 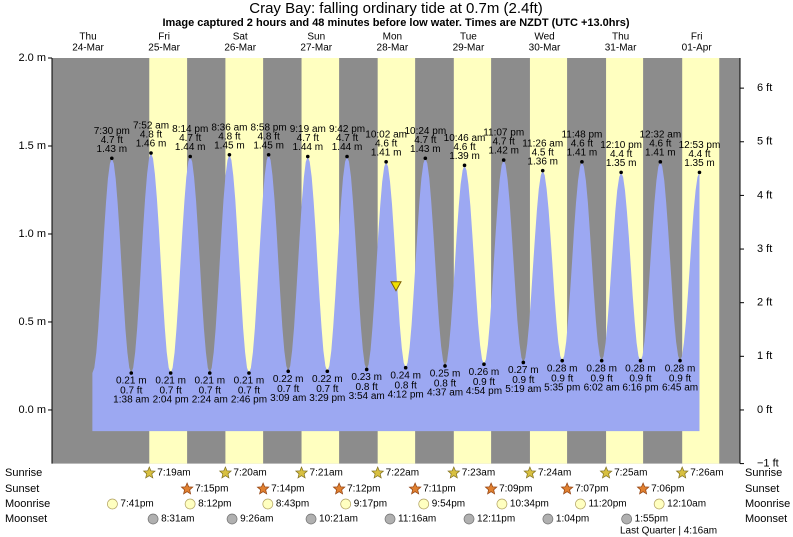 I want to click on tide-label: 2:24 am, so click(x=210, y=400).